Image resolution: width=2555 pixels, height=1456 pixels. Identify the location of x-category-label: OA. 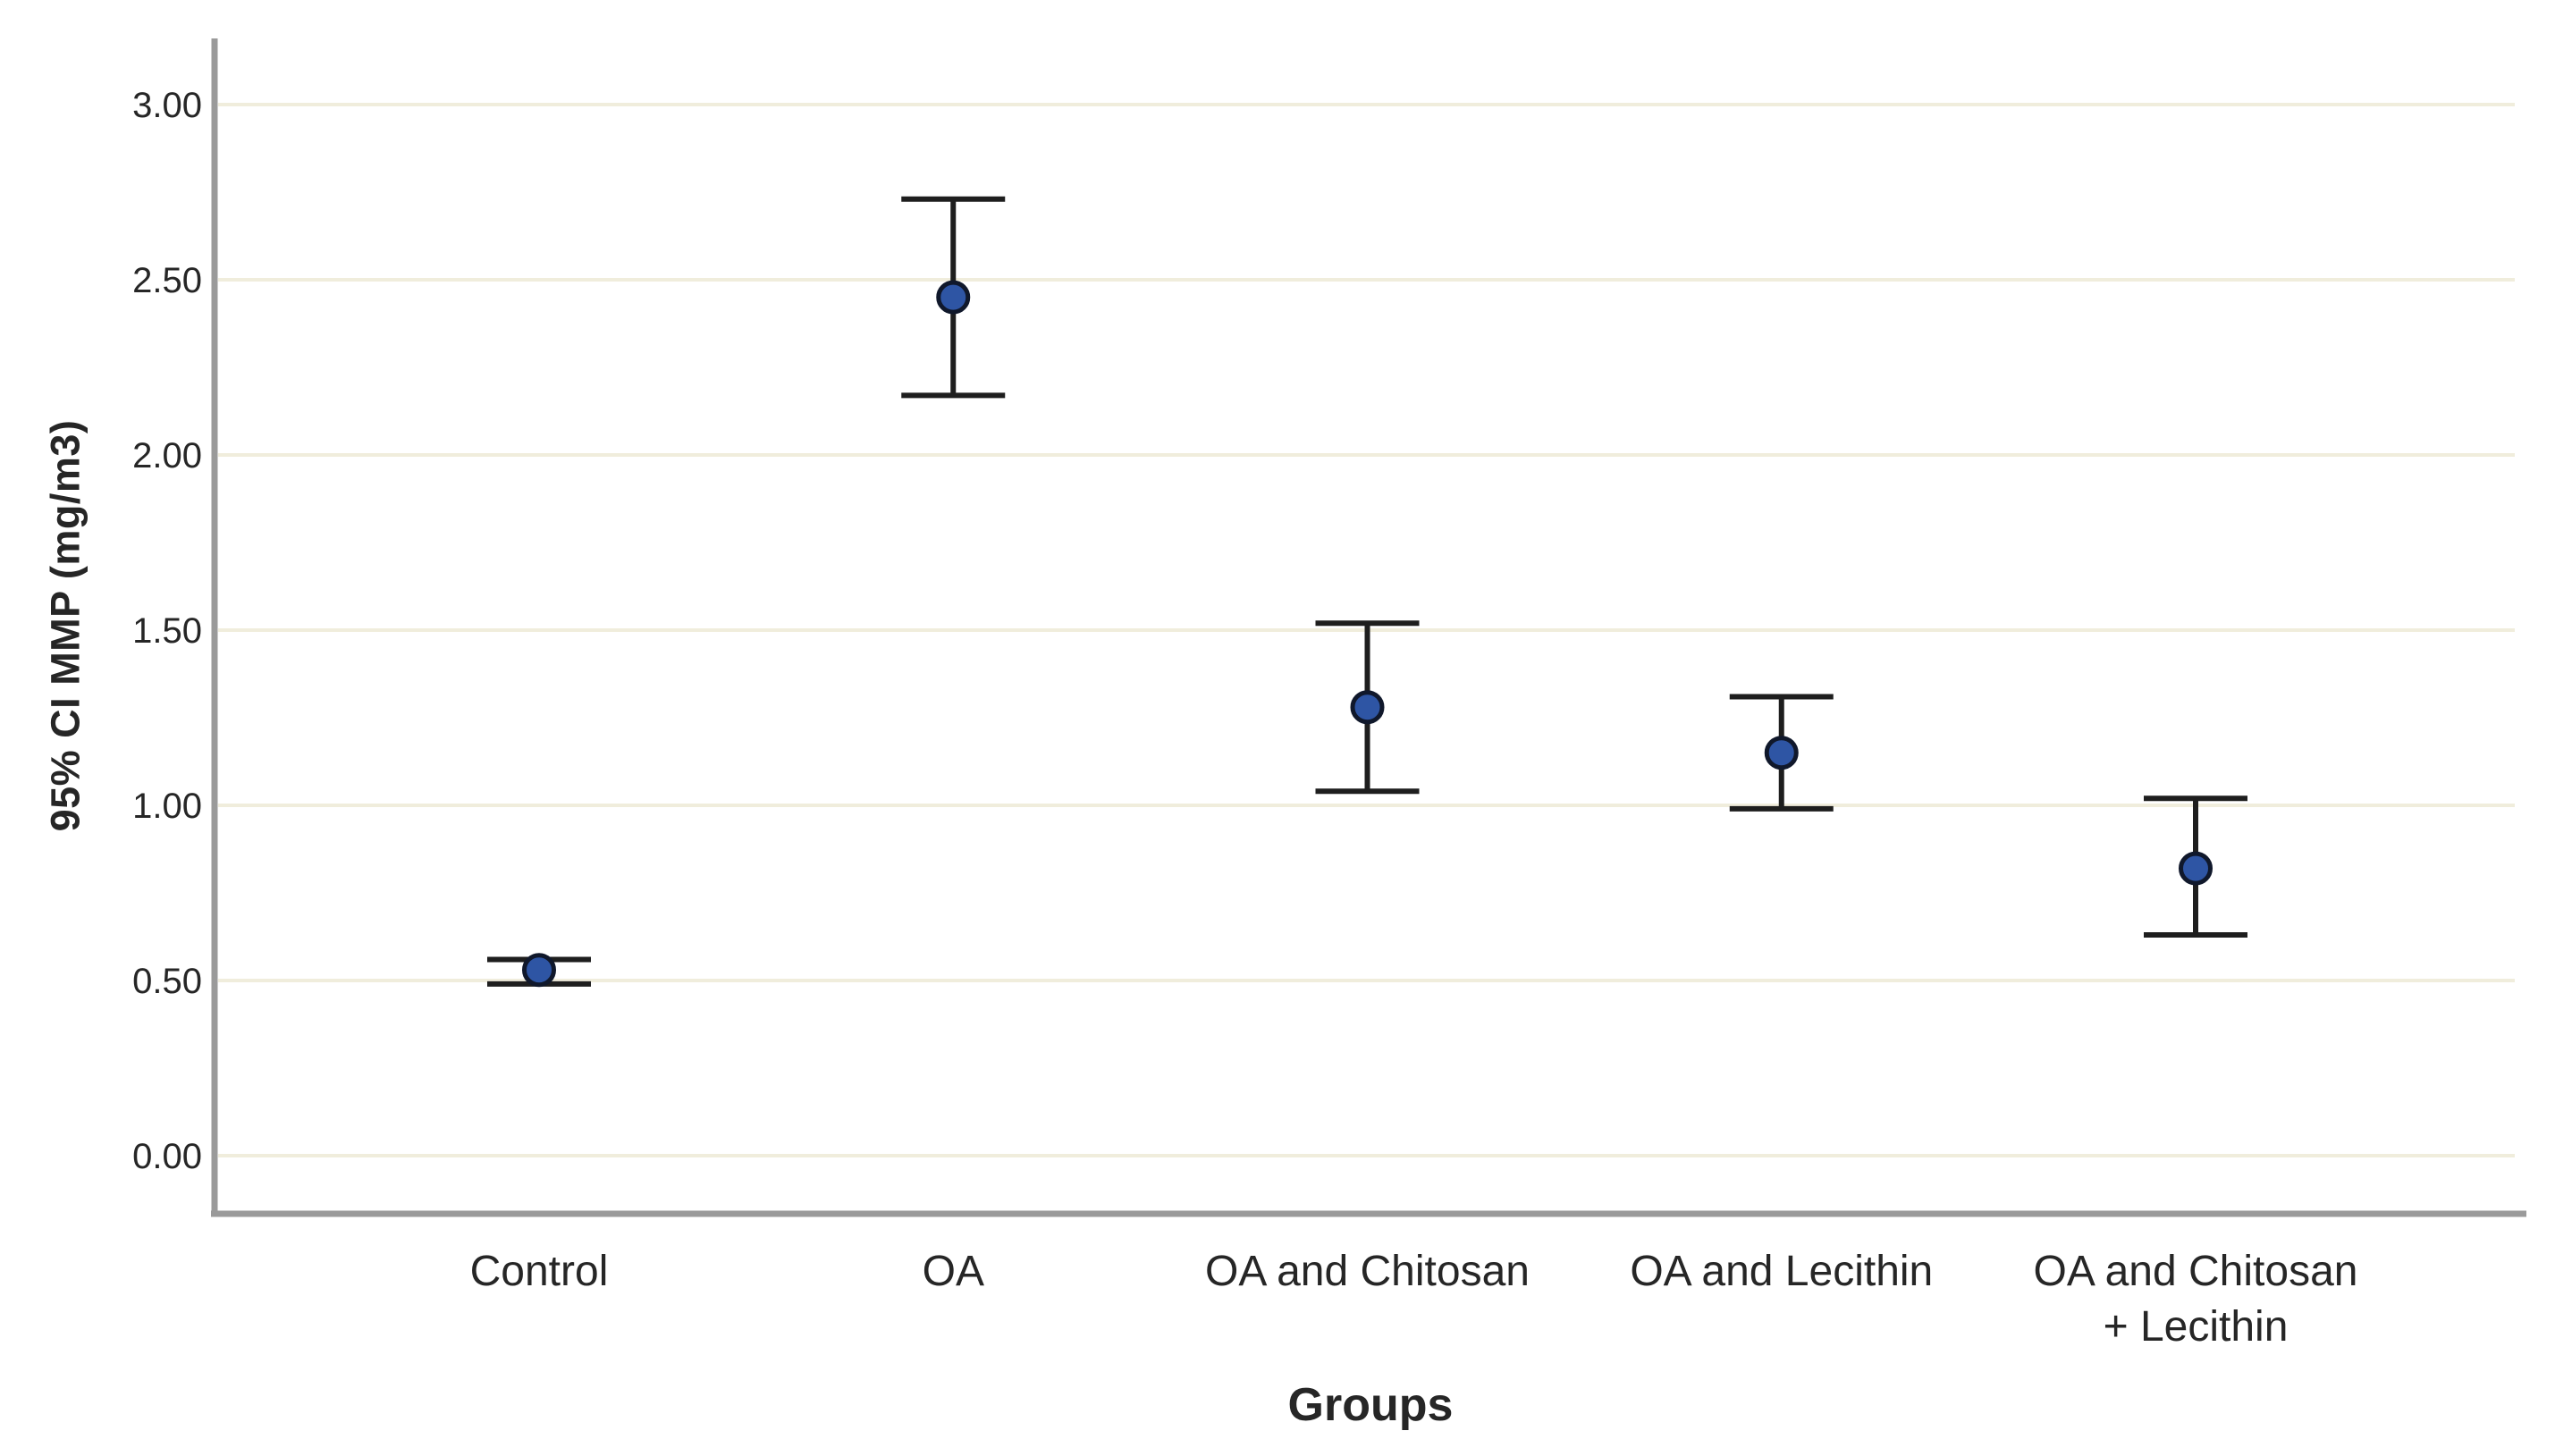
(953, 1271).